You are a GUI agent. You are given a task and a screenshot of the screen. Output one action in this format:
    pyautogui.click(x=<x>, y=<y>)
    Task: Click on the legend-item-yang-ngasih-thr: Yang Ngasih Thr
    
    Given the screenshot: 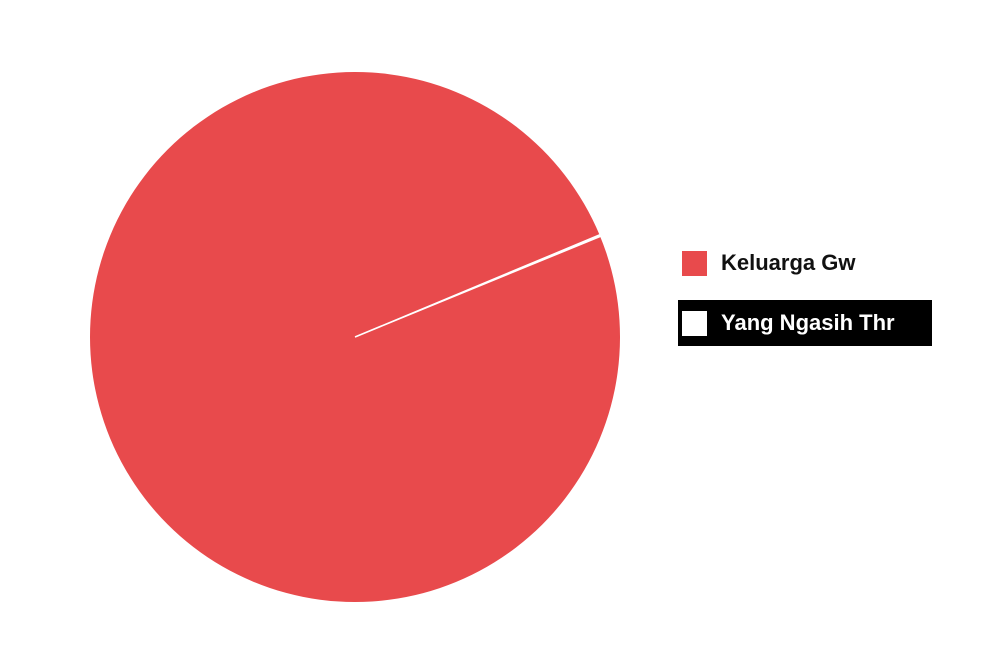 What is the action you would take?
    pyautogui.click(x=805, y=323)
    